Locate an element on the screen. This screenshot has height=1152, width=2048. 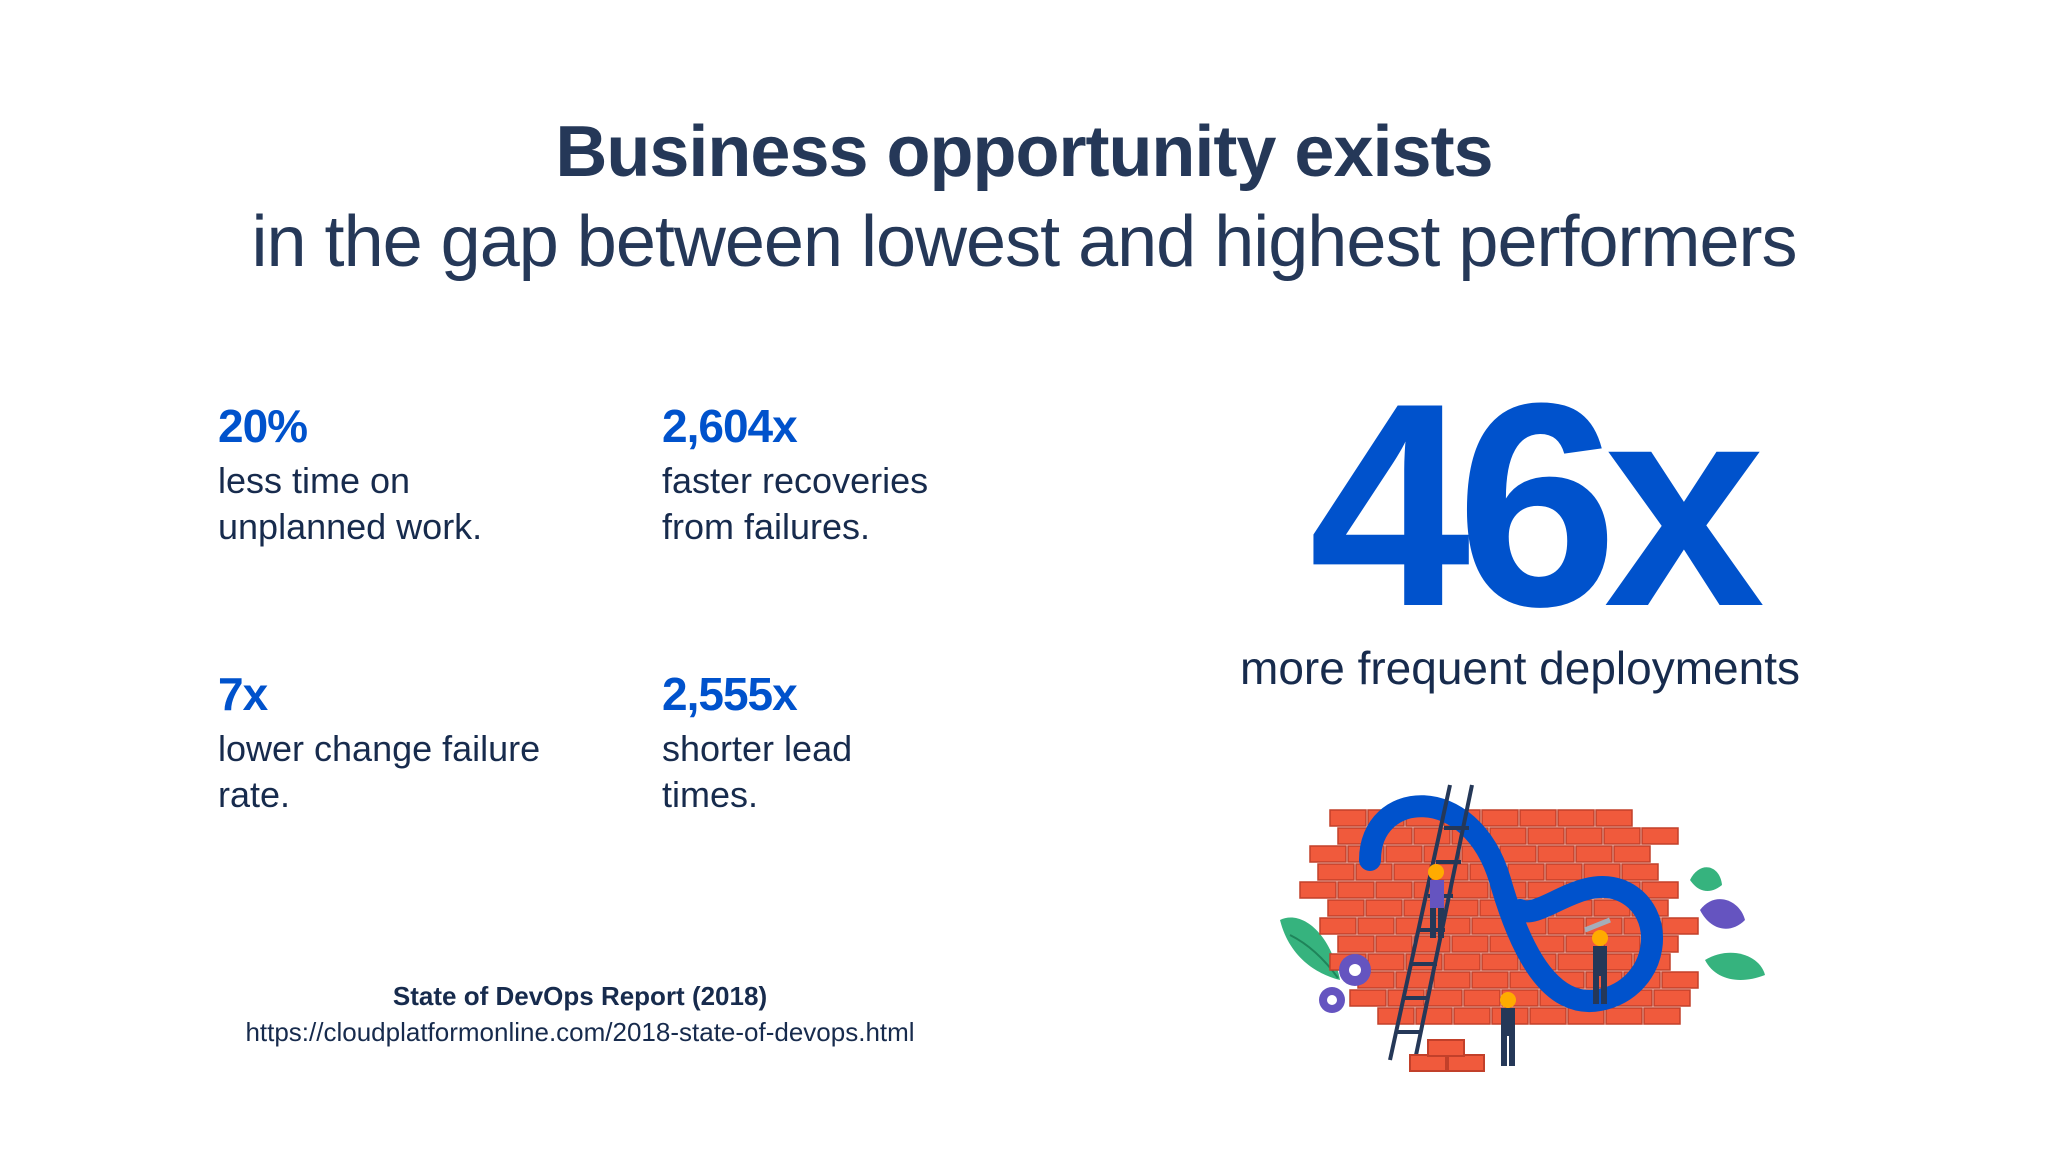
devops-wall-illustration is located at coordinates (1522, 928).